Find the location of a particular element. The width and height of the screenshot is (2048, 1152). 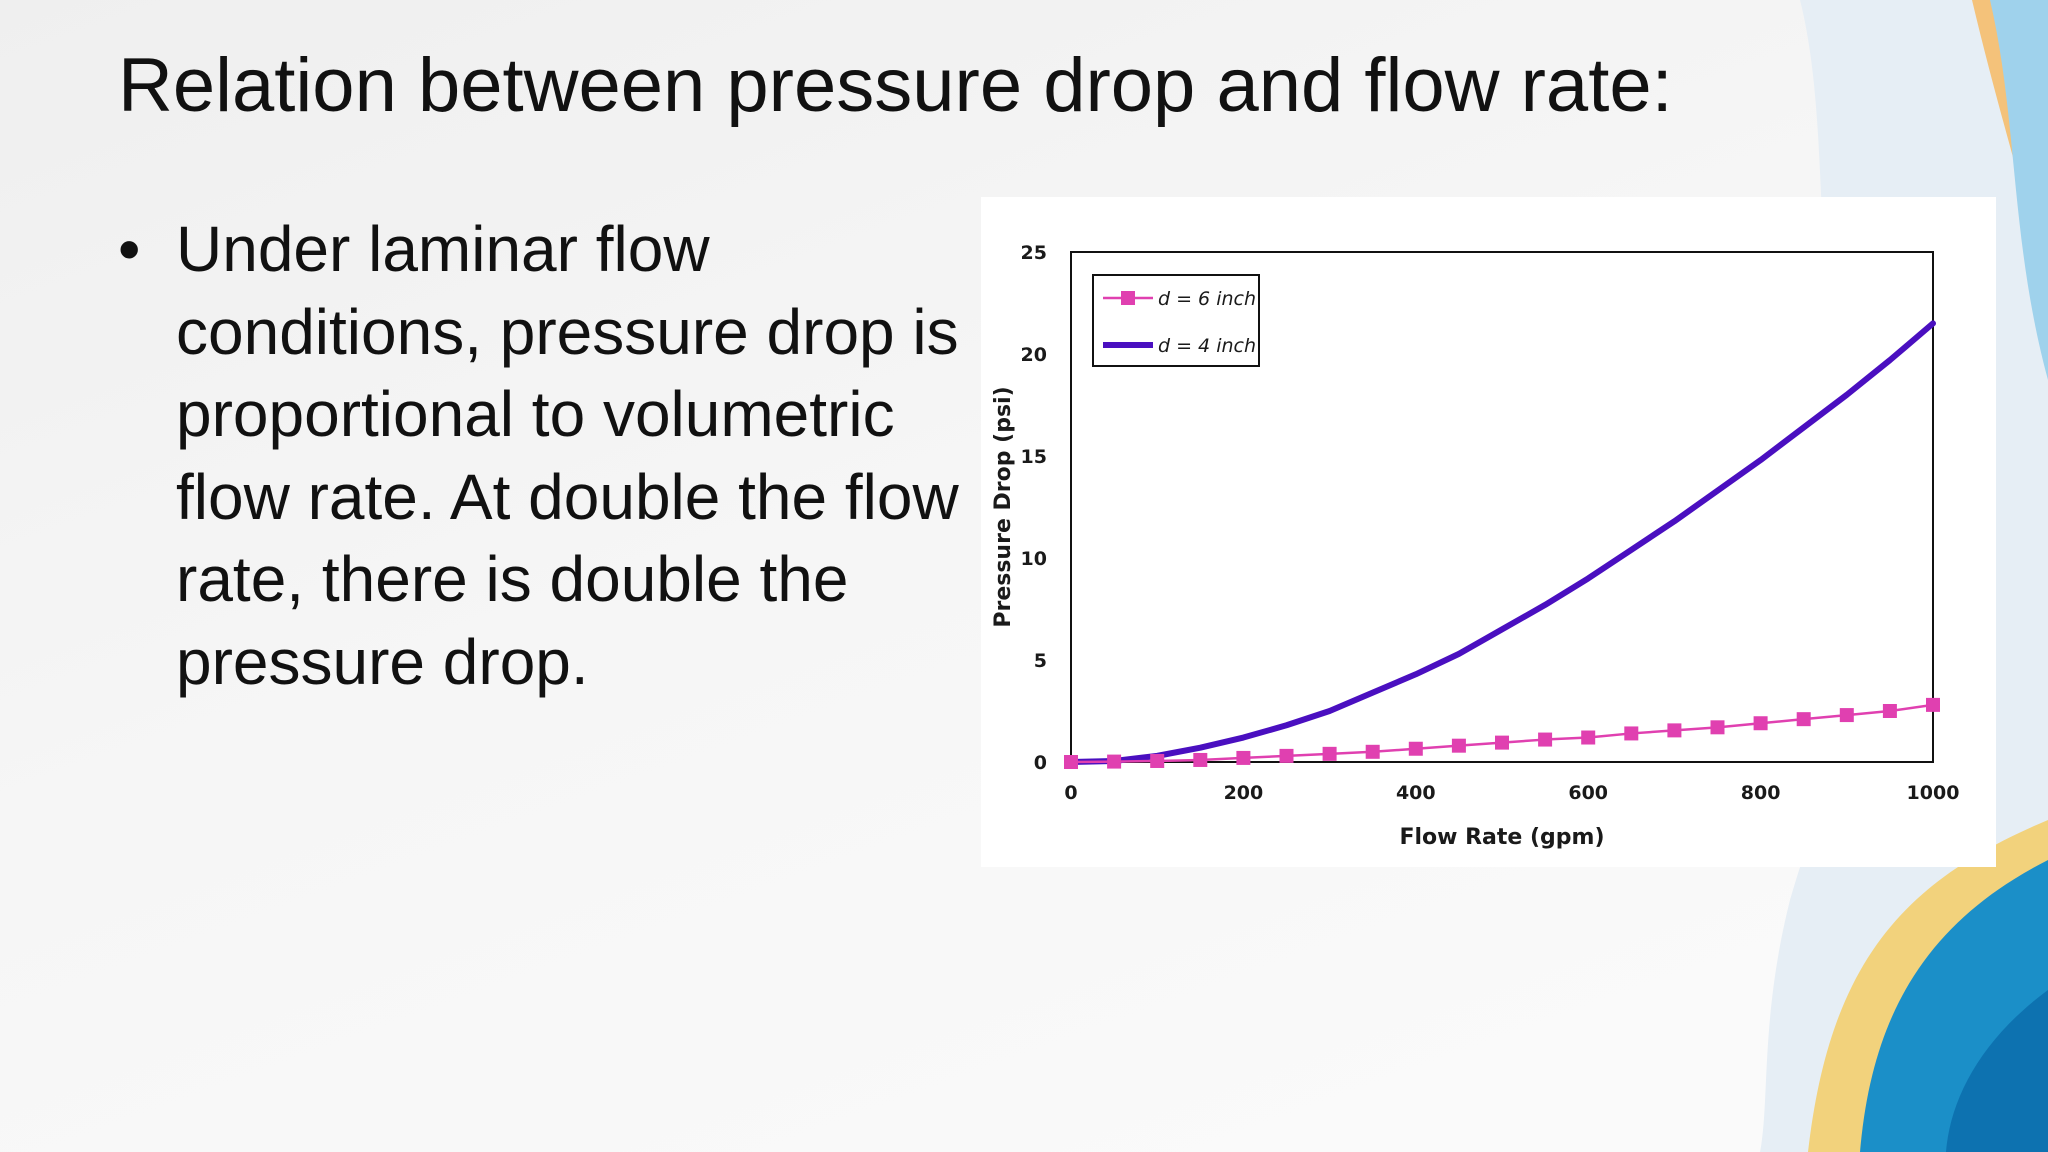

legend-label-6inch: d = 6 inch is located at coordinates (1207, 299).